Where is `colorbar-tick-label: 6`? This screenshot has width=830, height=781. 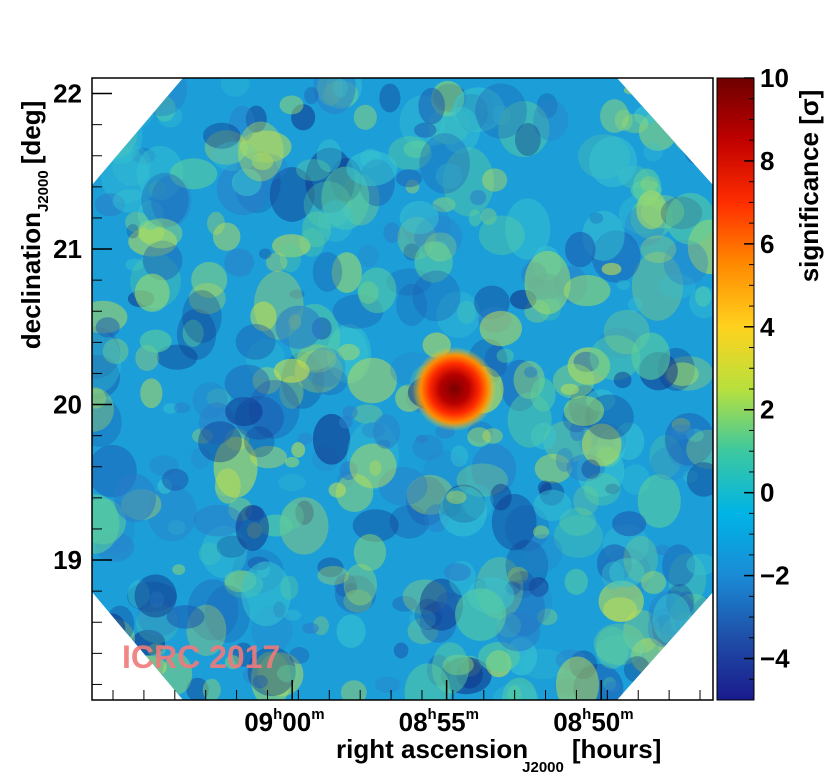 colorbar-tick-label: 6 is located at coordinates (767, 244).